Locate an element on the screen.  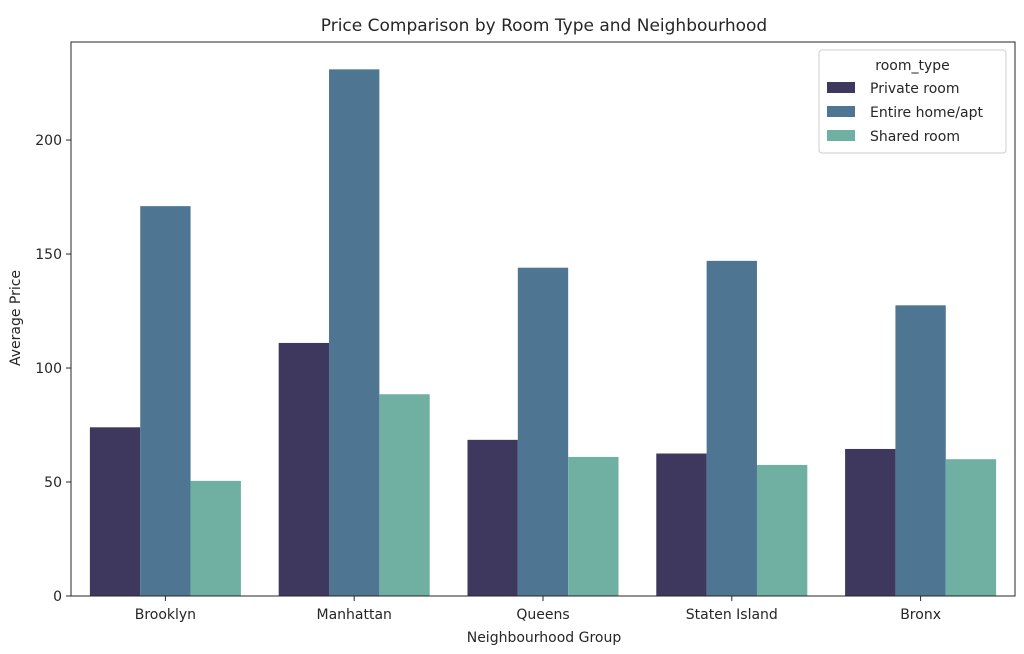
bar-manhattan-shared-room is located at coordinates (404, 495).